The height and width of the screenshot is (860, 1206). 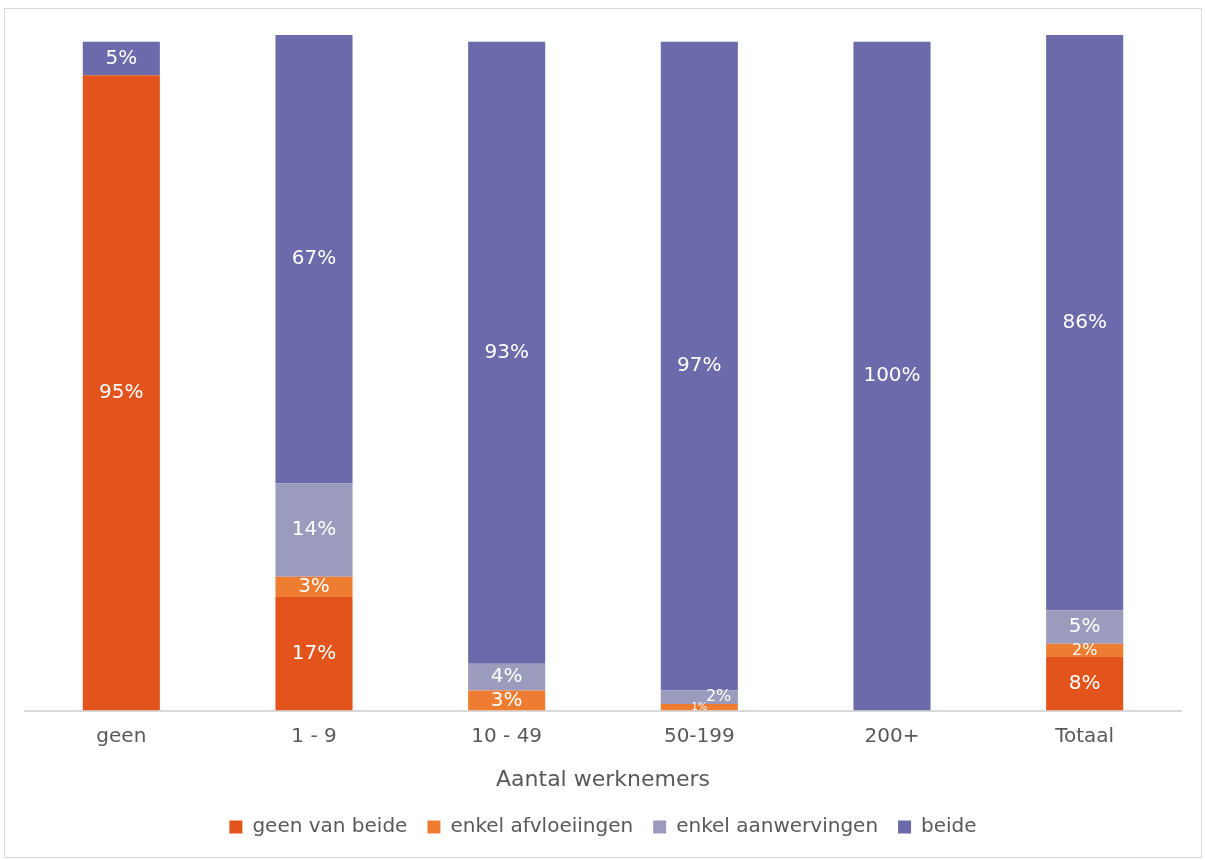 I want to click on data-label: 100%, so click(x=892, y=374).